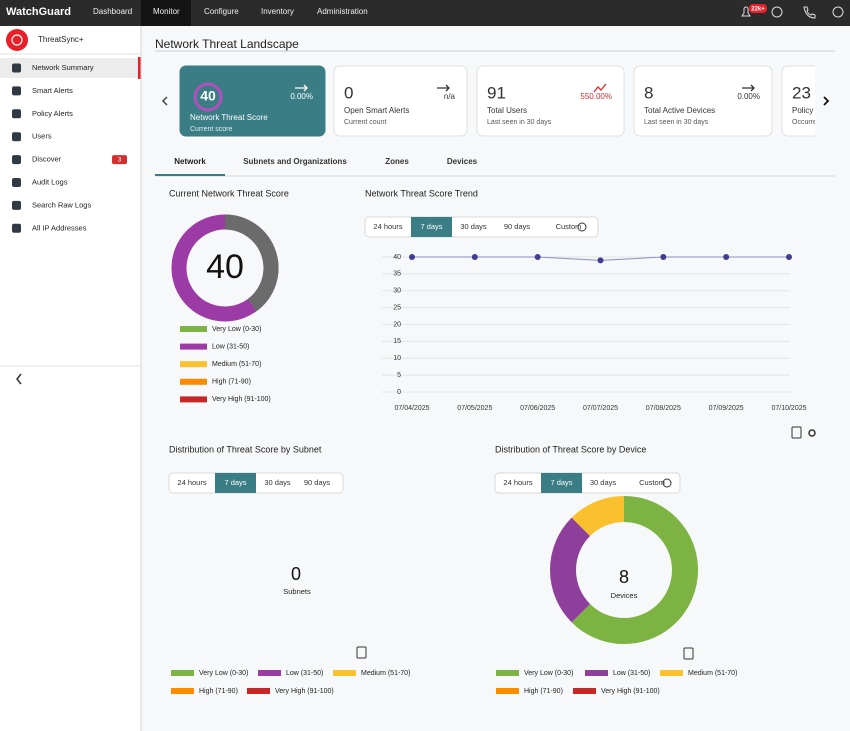 The height and width of the screenshot is (731, 850). I want to click on legend-label: High (71-90), so click(218, 691).